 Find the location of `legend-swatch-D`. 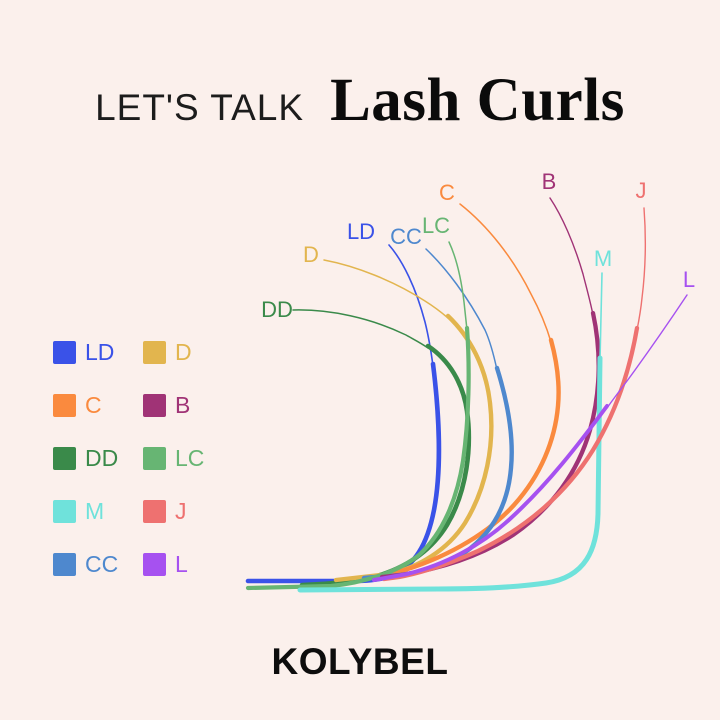

legend-swatch-D is located at coordinates (154, 352).